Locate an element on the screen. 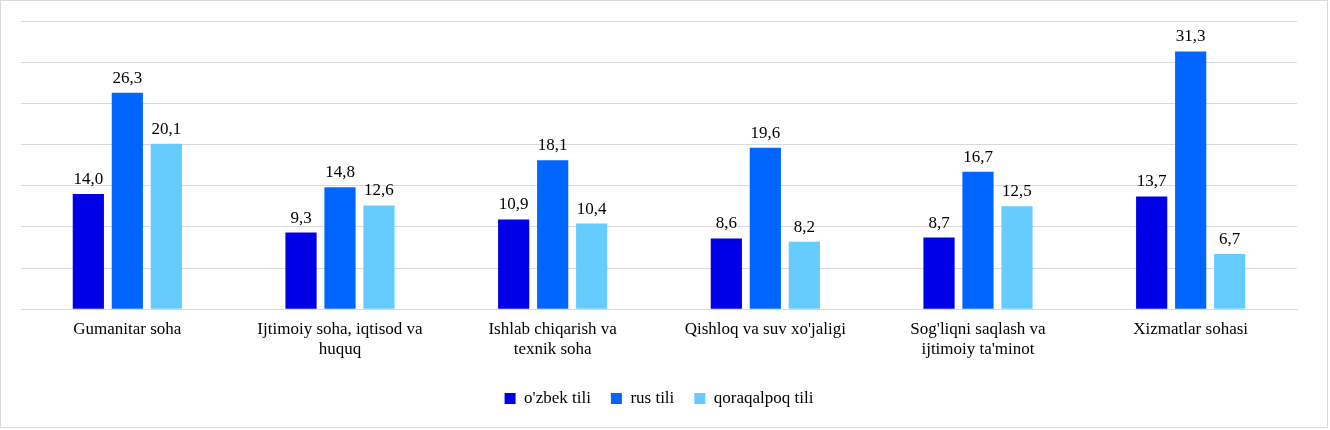 Image resolution: width=1330 pixels, height=430 pixels. data-label: 8,2 is located at coordinates (804, 226).